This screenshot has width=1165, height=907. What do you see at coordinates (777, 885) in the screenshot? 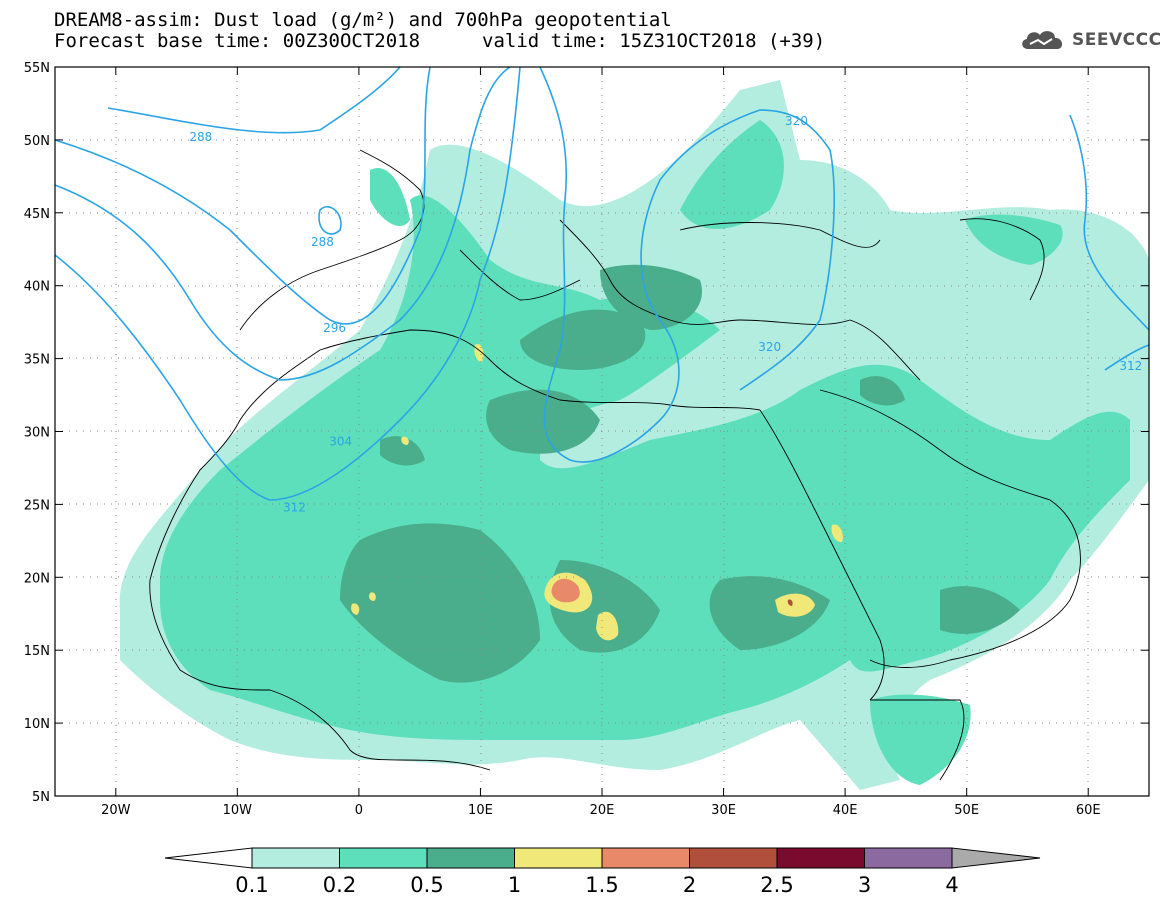
I see `colorbar-label: 2.5` at bounding box center [777, 885].